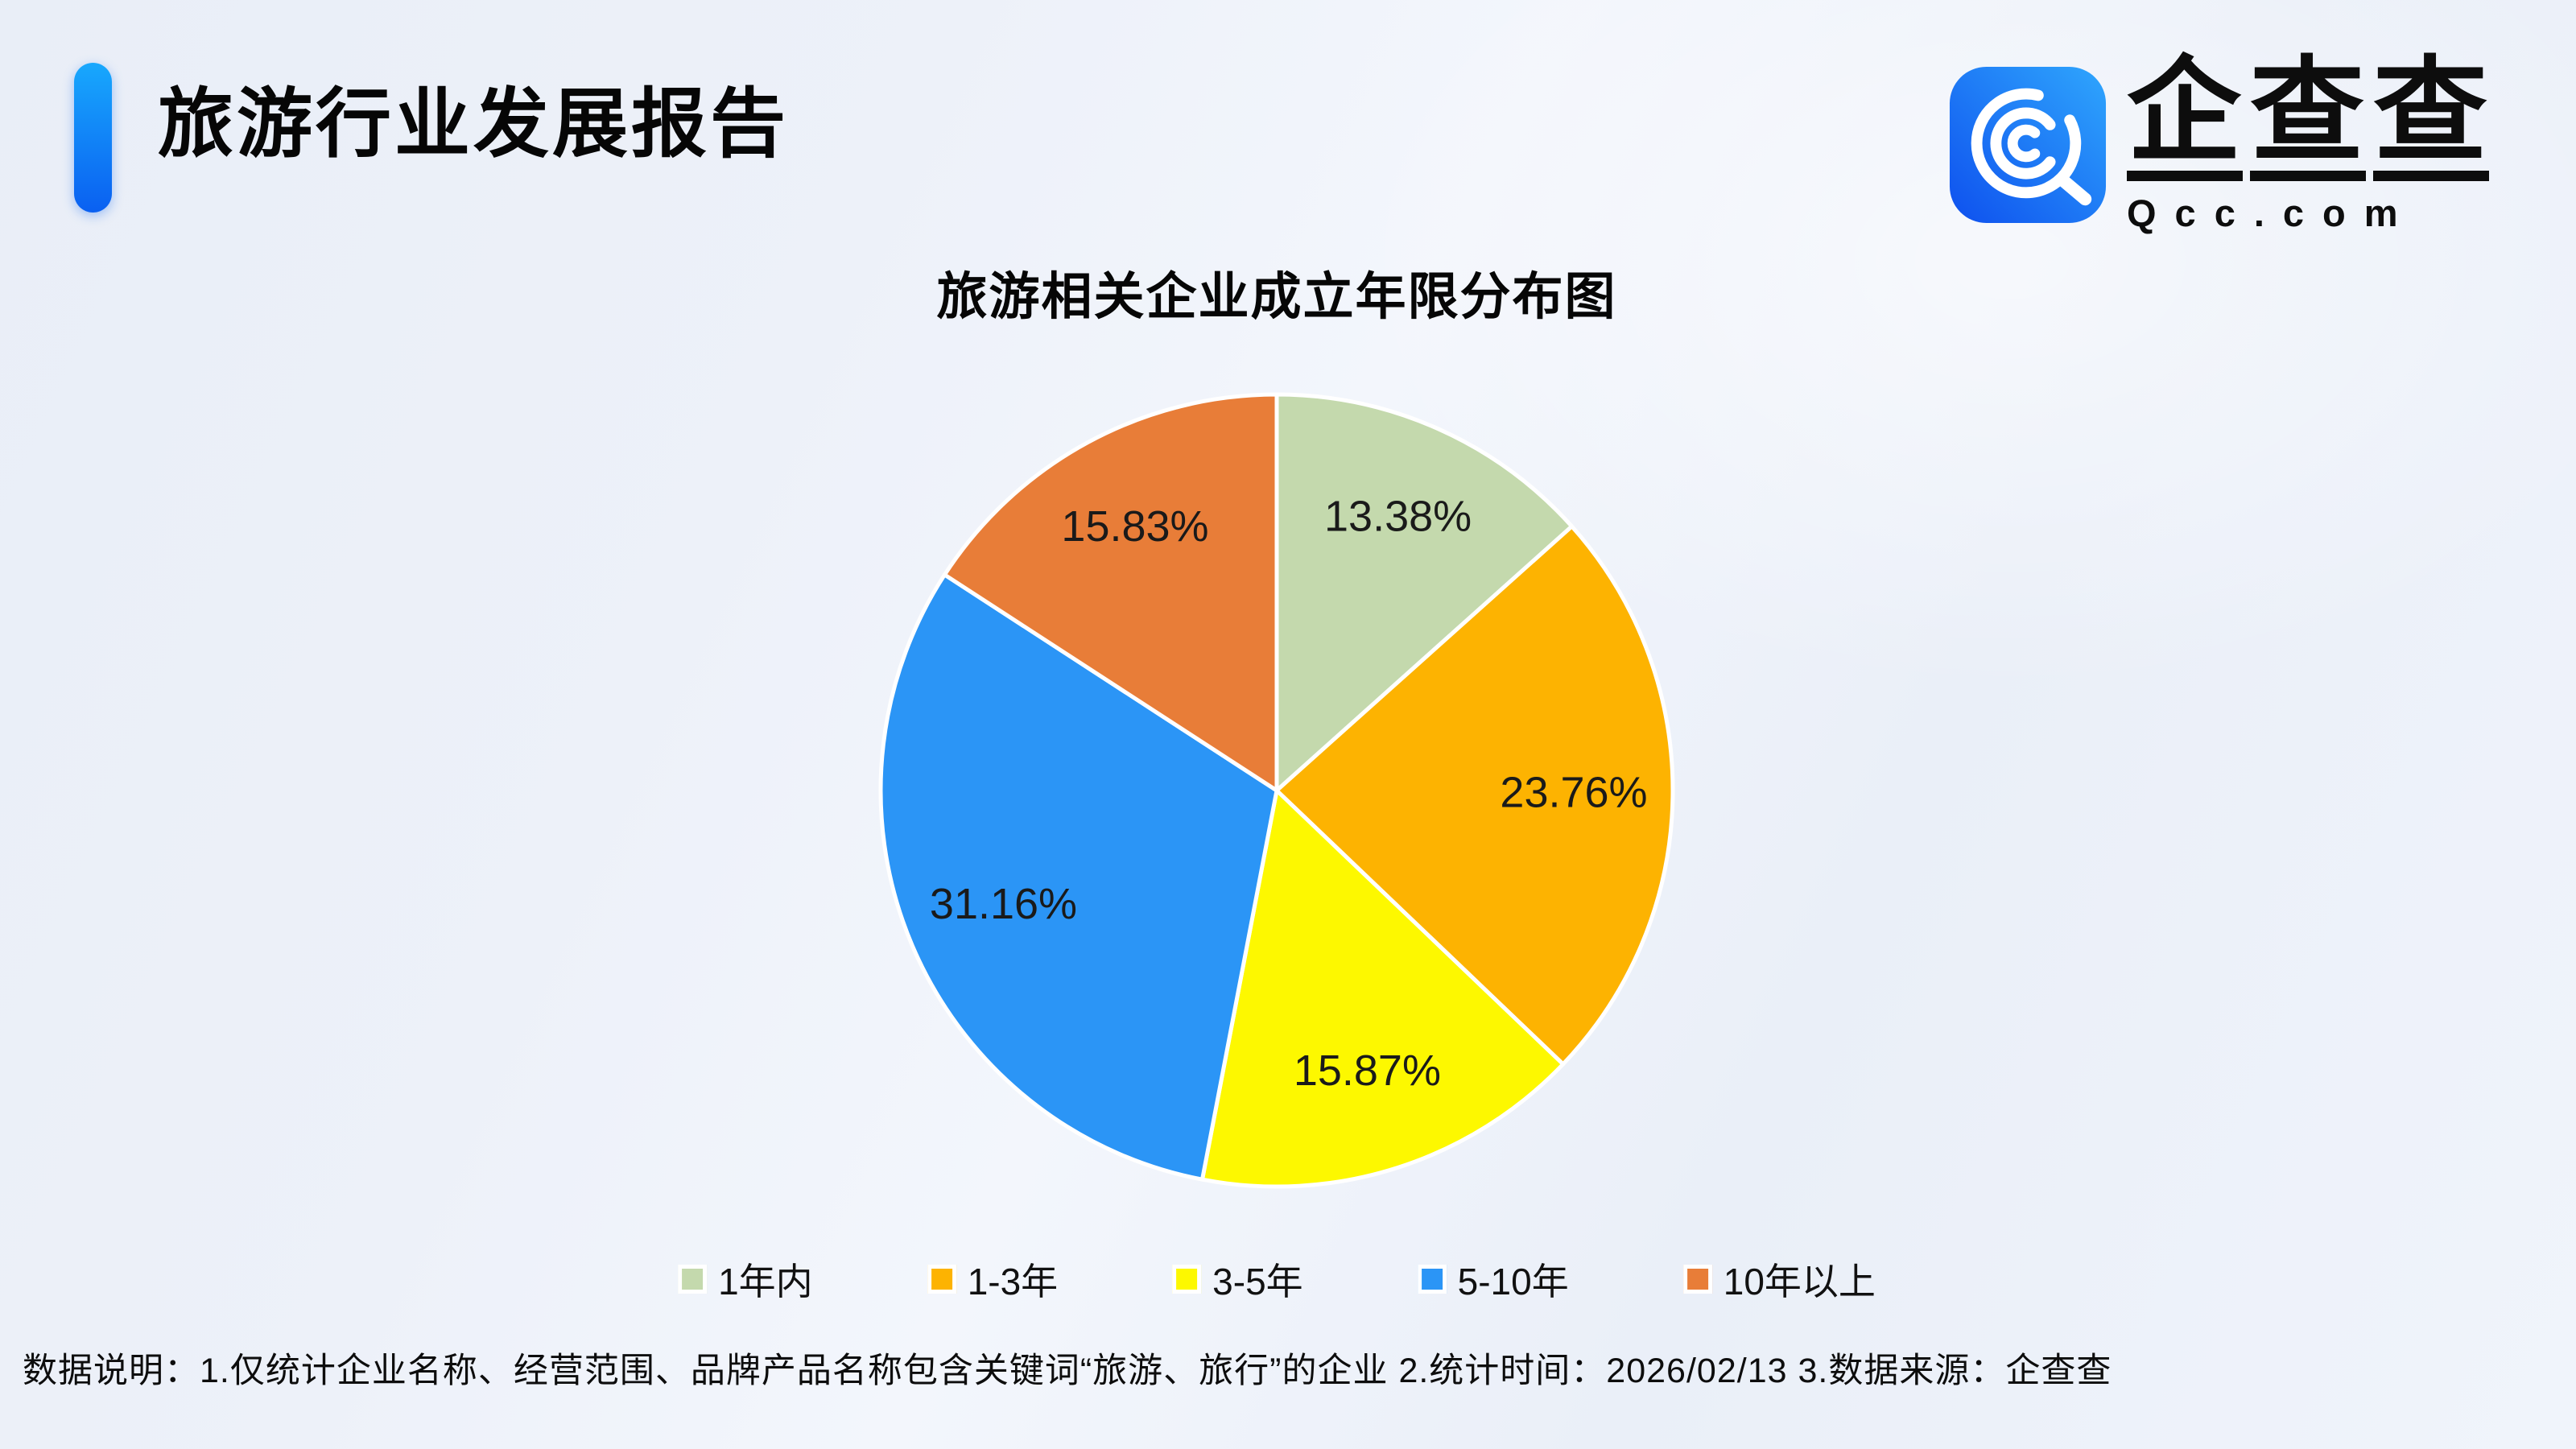 The height and width of the screenshot is (1449, 2576). I want to click on logo-text: 企查查 Qcc.com, so click(2308, 145).